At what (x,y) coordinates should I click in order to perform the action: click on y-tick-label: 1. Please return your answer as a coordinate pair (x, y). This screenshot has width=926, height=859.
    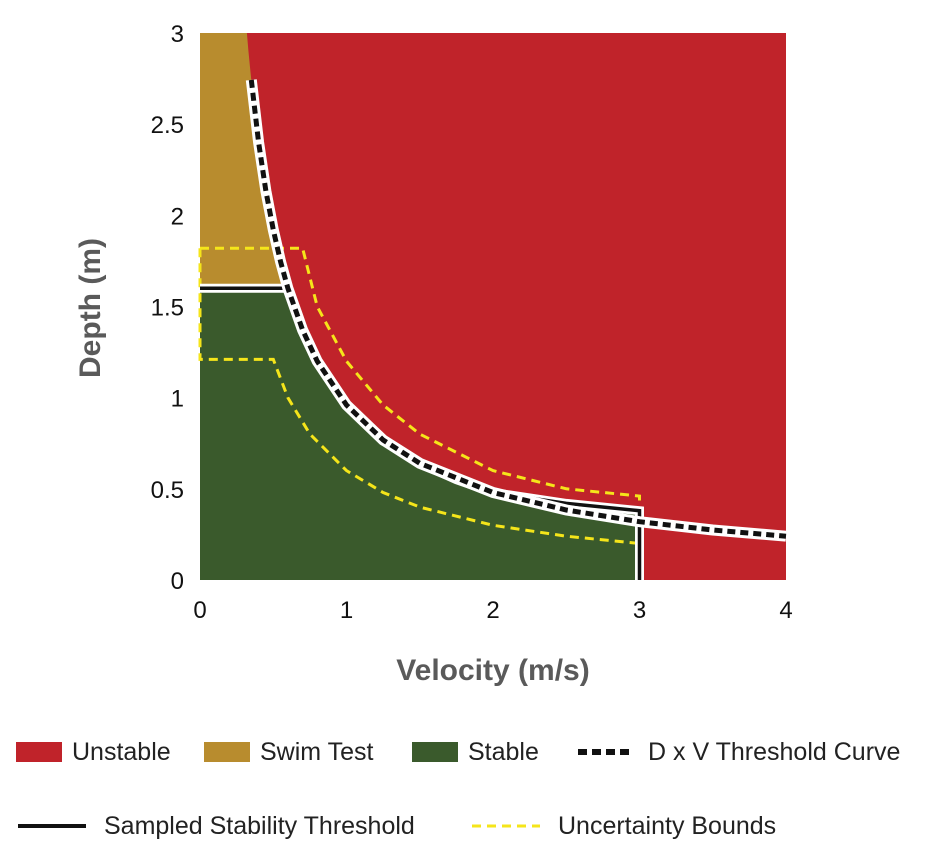
    Looking at the image, I should click on (177, 399).